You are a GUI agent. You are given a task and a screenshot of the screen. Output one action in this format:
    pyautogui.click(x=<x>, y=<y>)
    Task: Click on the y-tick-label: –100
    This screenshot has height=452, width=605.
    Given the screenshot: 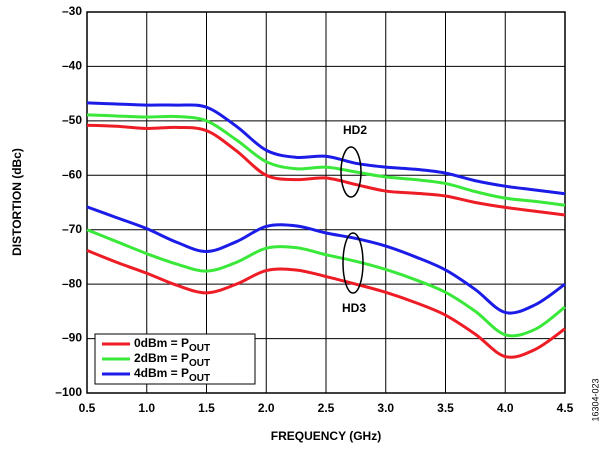 What is the action you would take?
    pyautogui.click(x=68, y=392)
    